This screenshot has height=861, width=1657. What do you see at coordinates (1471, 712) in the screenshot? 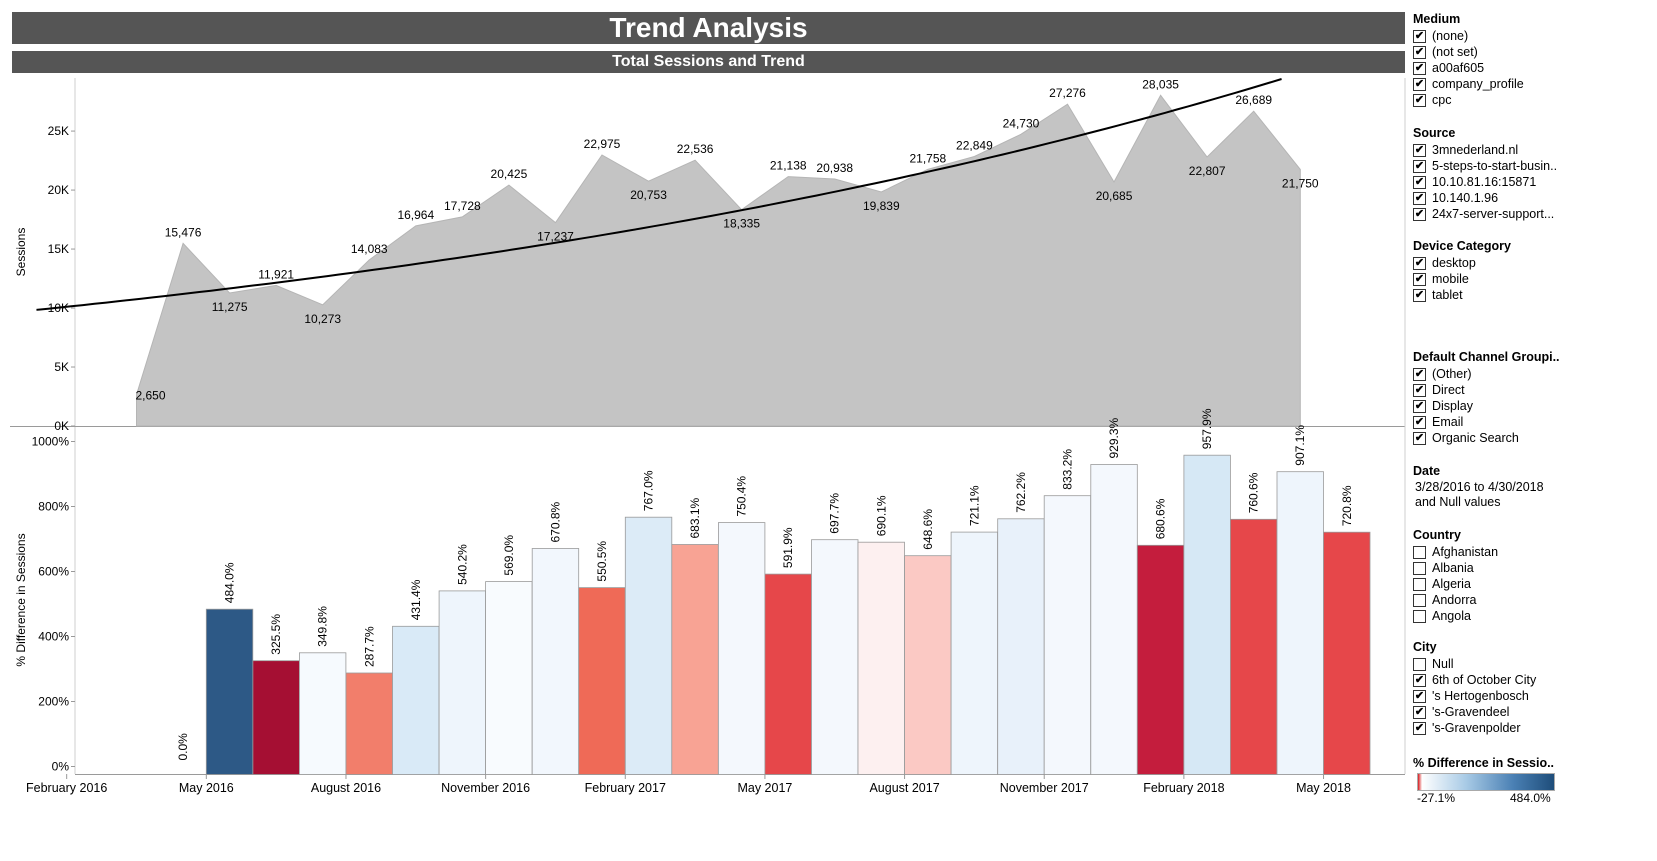
I see `filter-option-label: 's-Gravendeel` at bounding box center [1471, 712].